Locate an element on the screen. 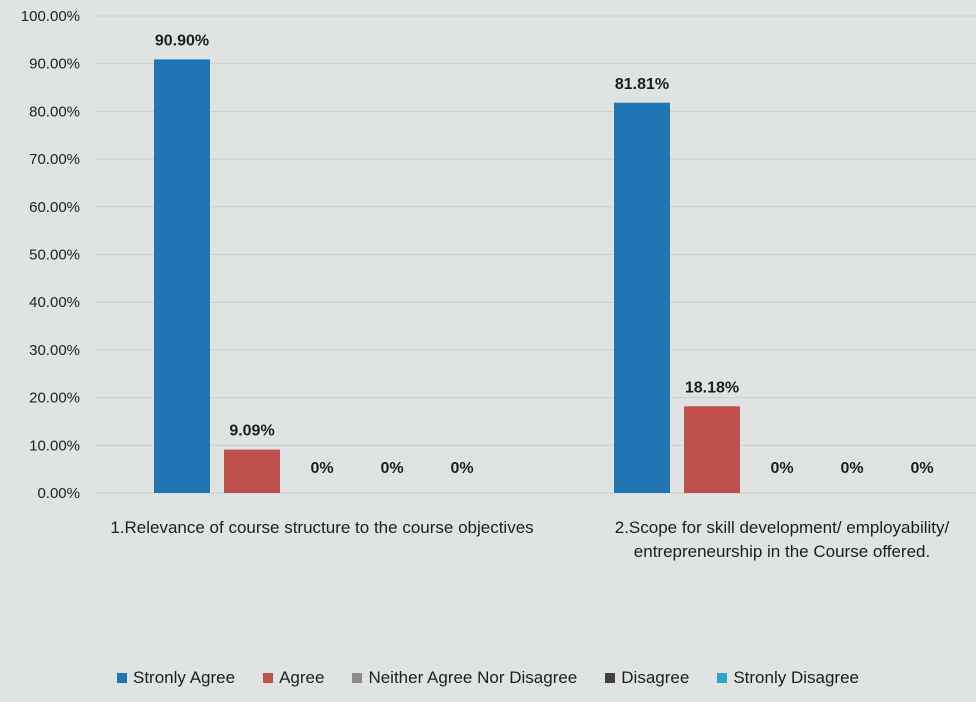 The image size is (976, 702). legend-label: Disagree is located at coordinates (655, 677).